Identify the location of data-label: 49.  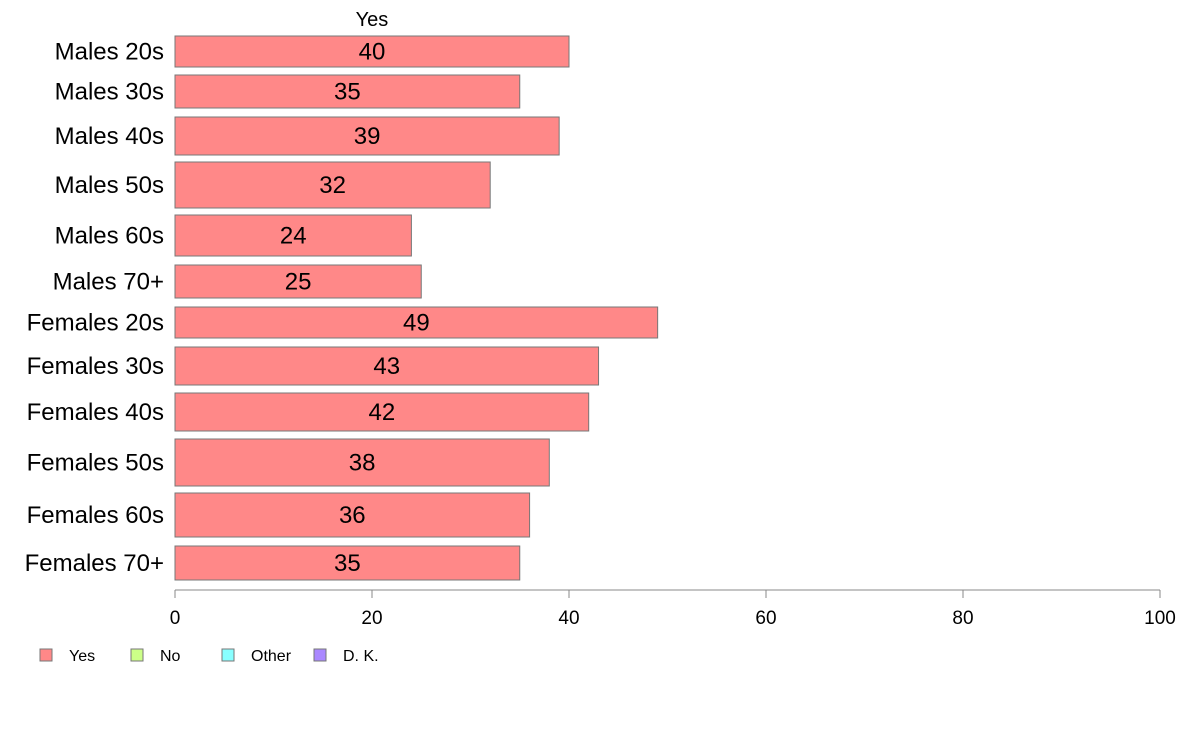
(416, 323).